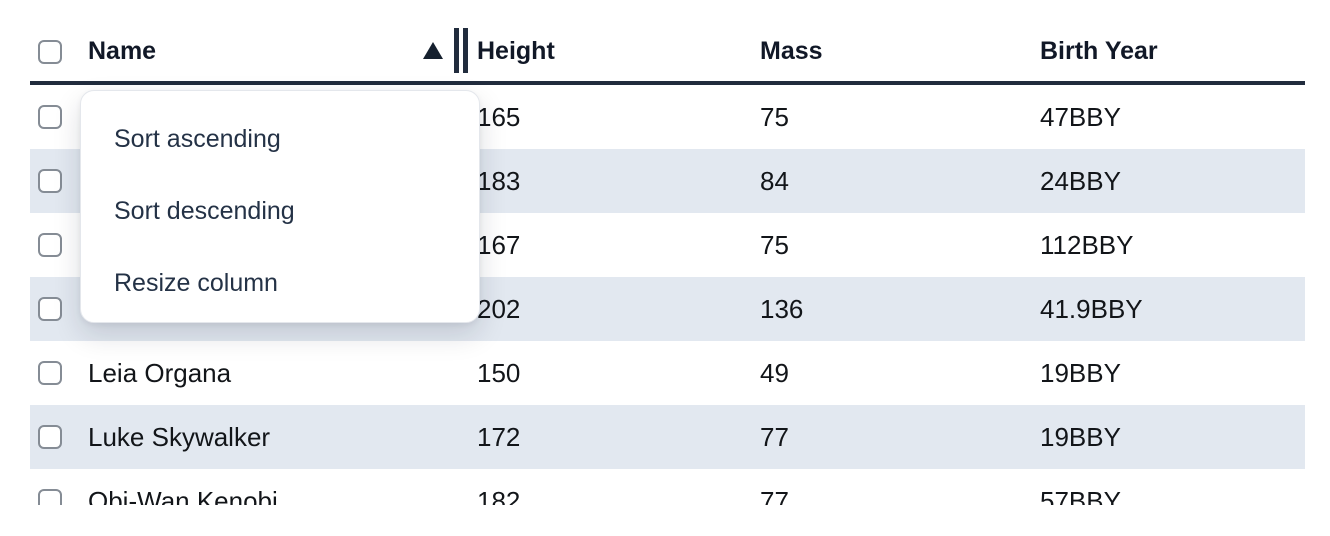 This screenshot has height=536, width=1330. Describe the element at coordinates (183, 495) in the screenshot. I see `cell-name: Obi-Wan Kenobi` at that location.